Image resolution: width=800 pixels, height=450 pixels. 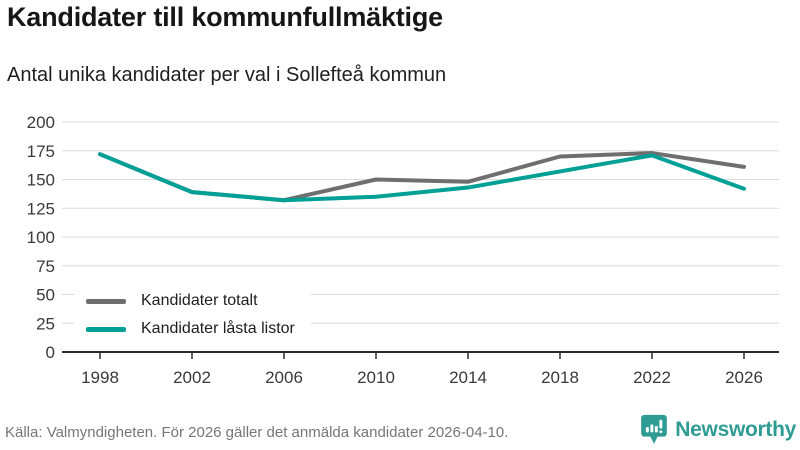 I want to click on newsworthy-icon, so click(x=654, y=429).